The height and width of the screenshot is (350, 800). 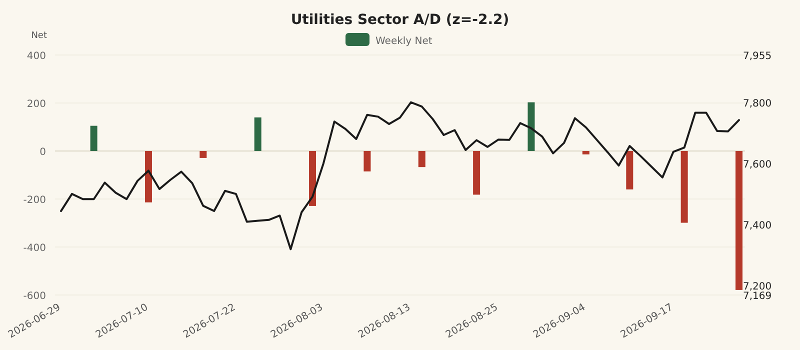 I want to click on y-tick-label: -400, so click(x=34, y=248).